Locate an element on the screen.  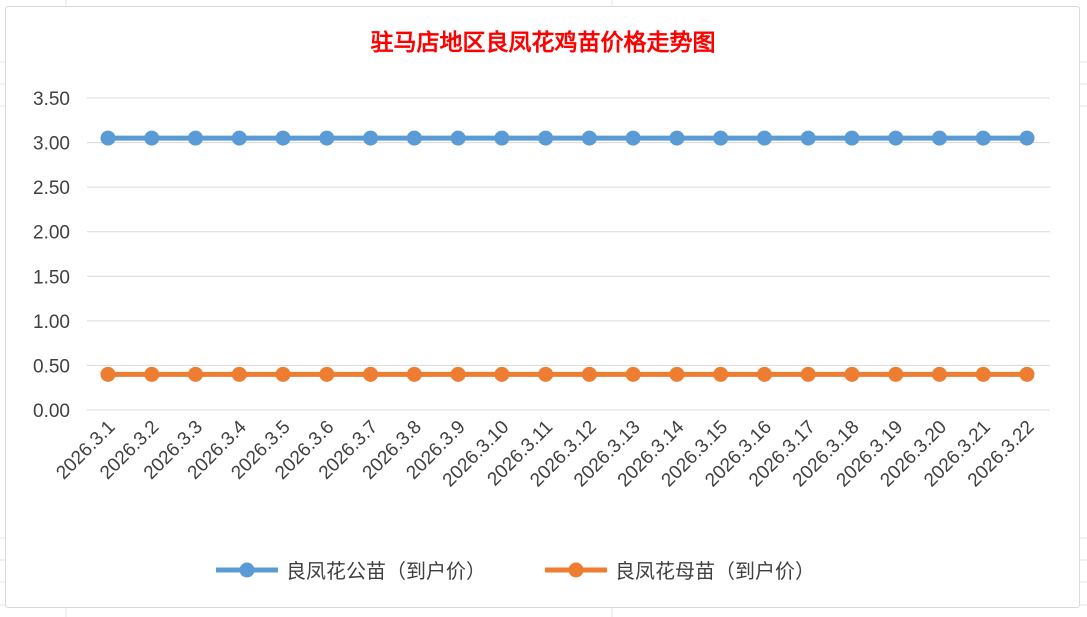
y-tick-label: 3.00 is located at coordinates (51, 144).